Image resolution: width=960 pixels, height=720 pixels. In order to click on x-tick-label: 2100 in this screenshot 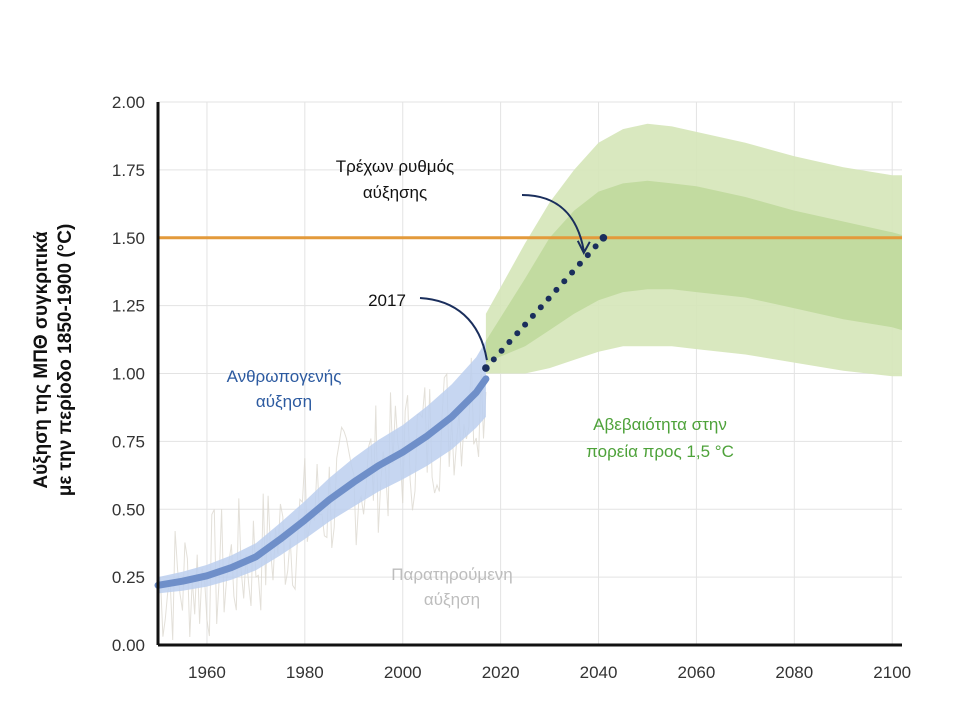, I will do `click(892, 672)`.